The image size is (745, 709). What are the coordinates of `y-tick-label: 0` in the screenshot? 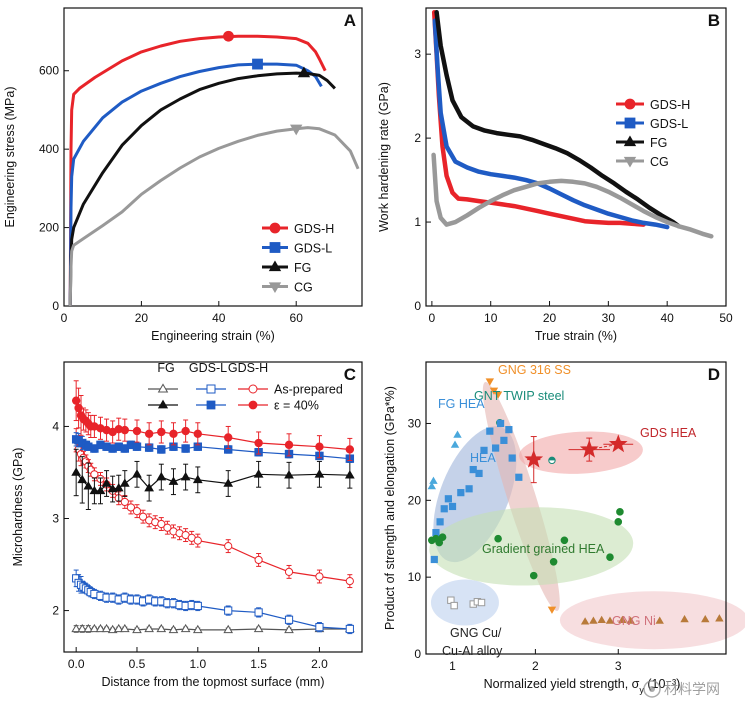 It's located at (417, 306).